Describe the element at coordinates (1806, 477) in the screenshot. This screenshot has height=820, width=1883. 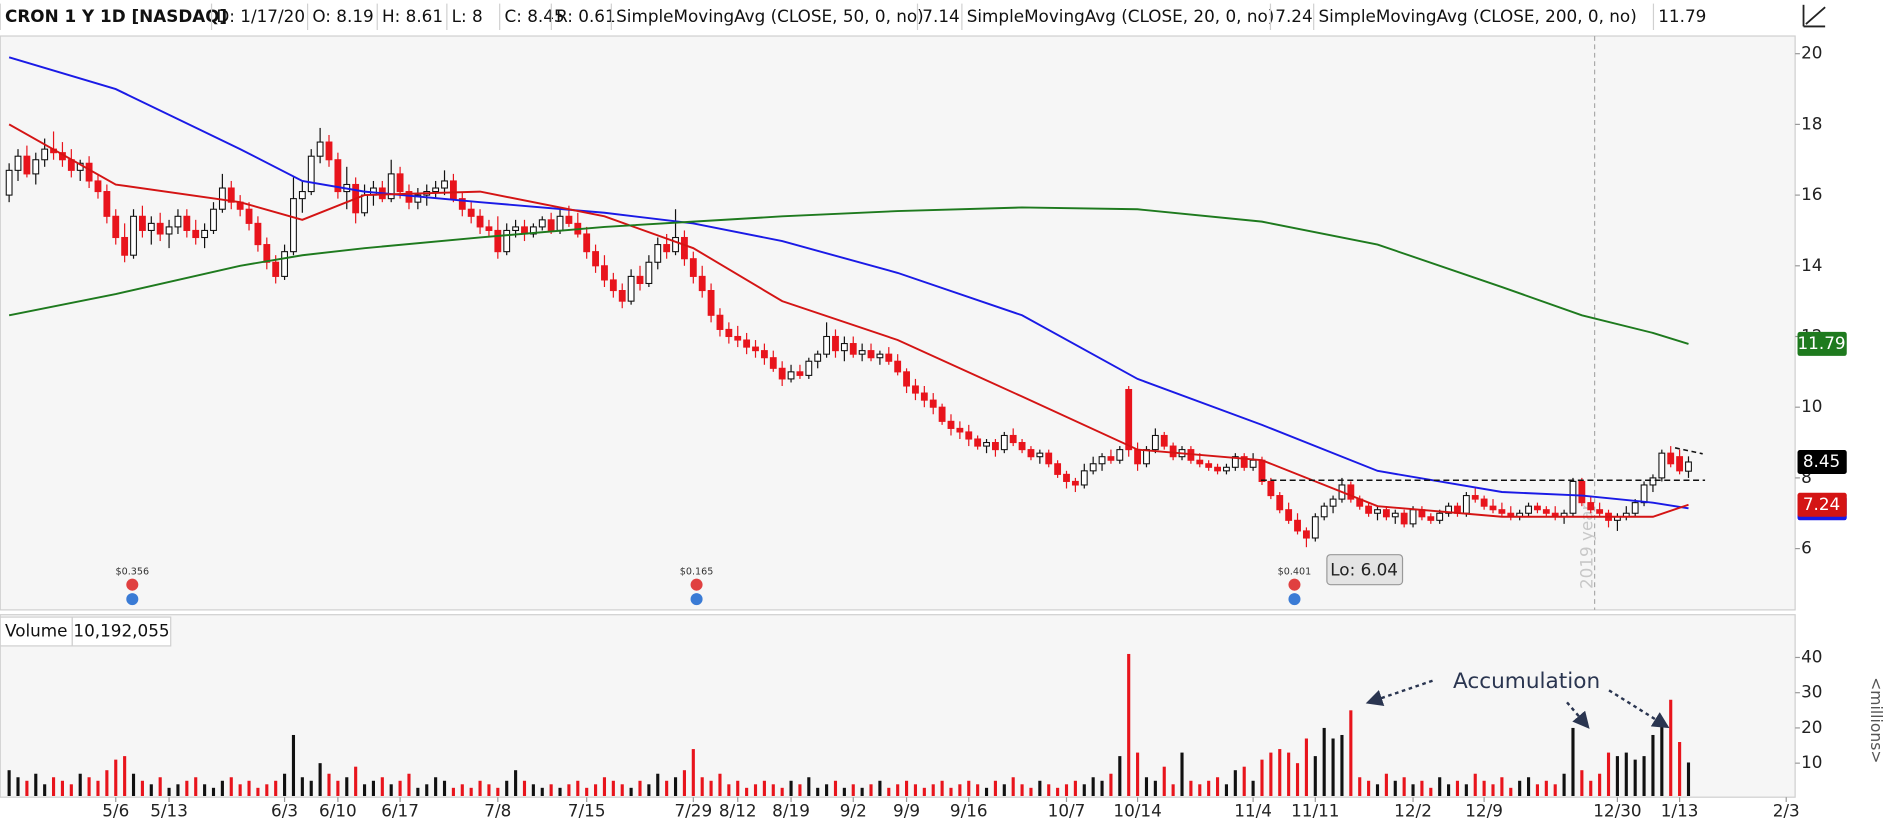
I see `y-tick-label: 8` at that location.